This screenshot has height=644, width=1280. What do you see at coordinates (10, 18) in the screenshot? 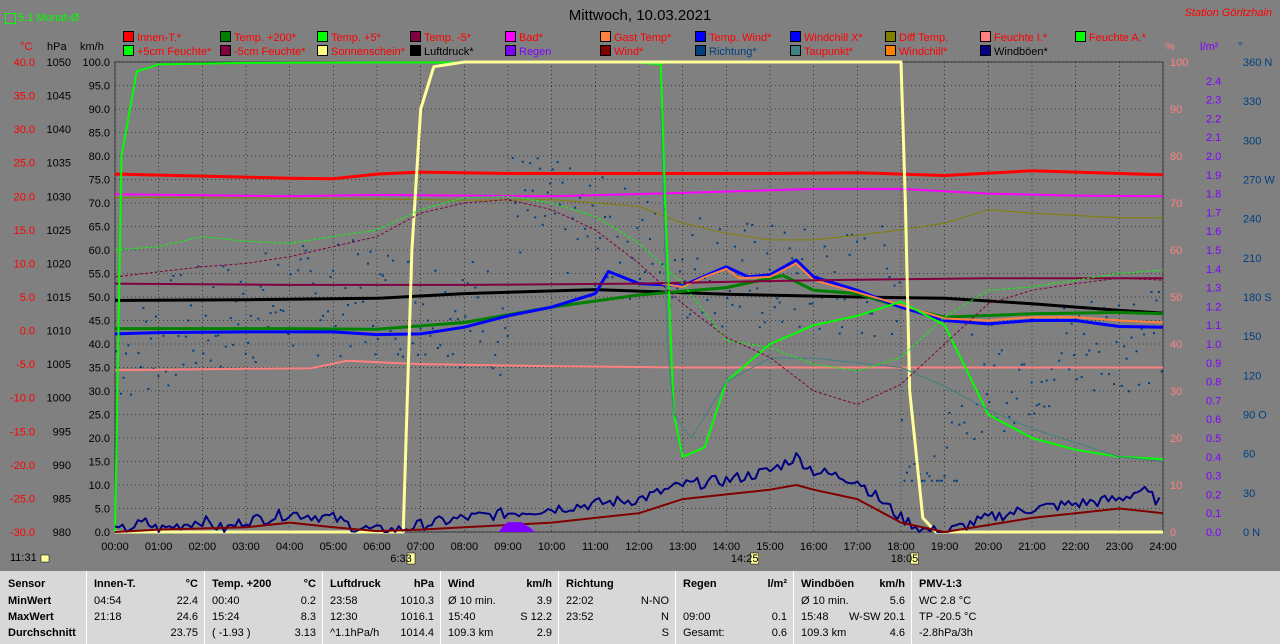
I see `month-average-checkbox` at bounding box center [10, 18].